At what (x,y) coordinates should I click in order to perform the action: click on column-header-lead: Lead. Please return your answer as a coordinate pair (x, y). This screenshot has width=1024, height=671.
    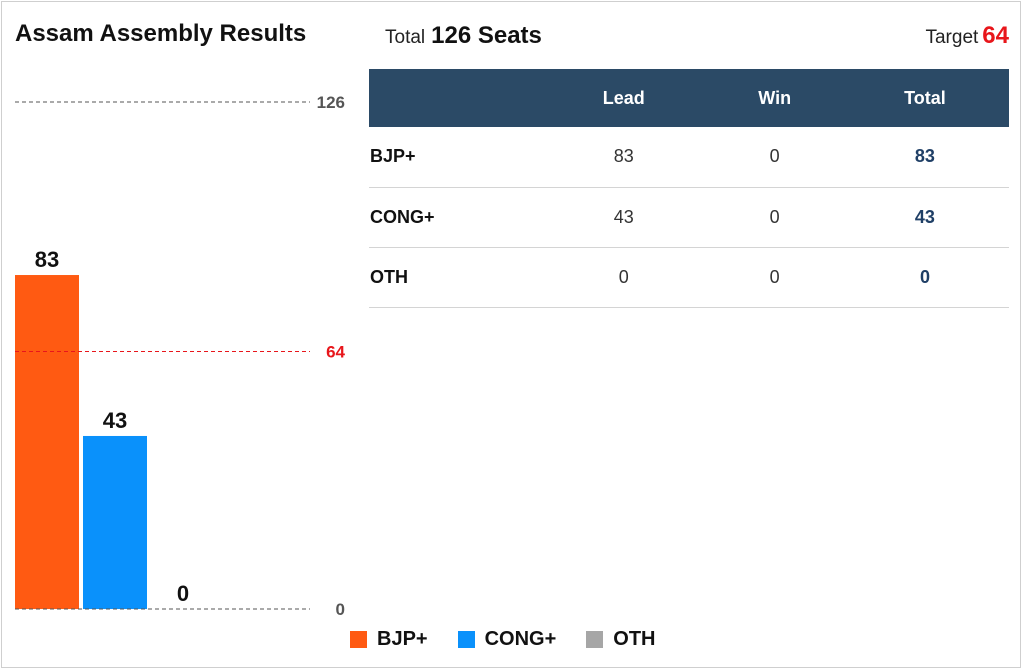
    Looking at the image, I should click on (623, 97).